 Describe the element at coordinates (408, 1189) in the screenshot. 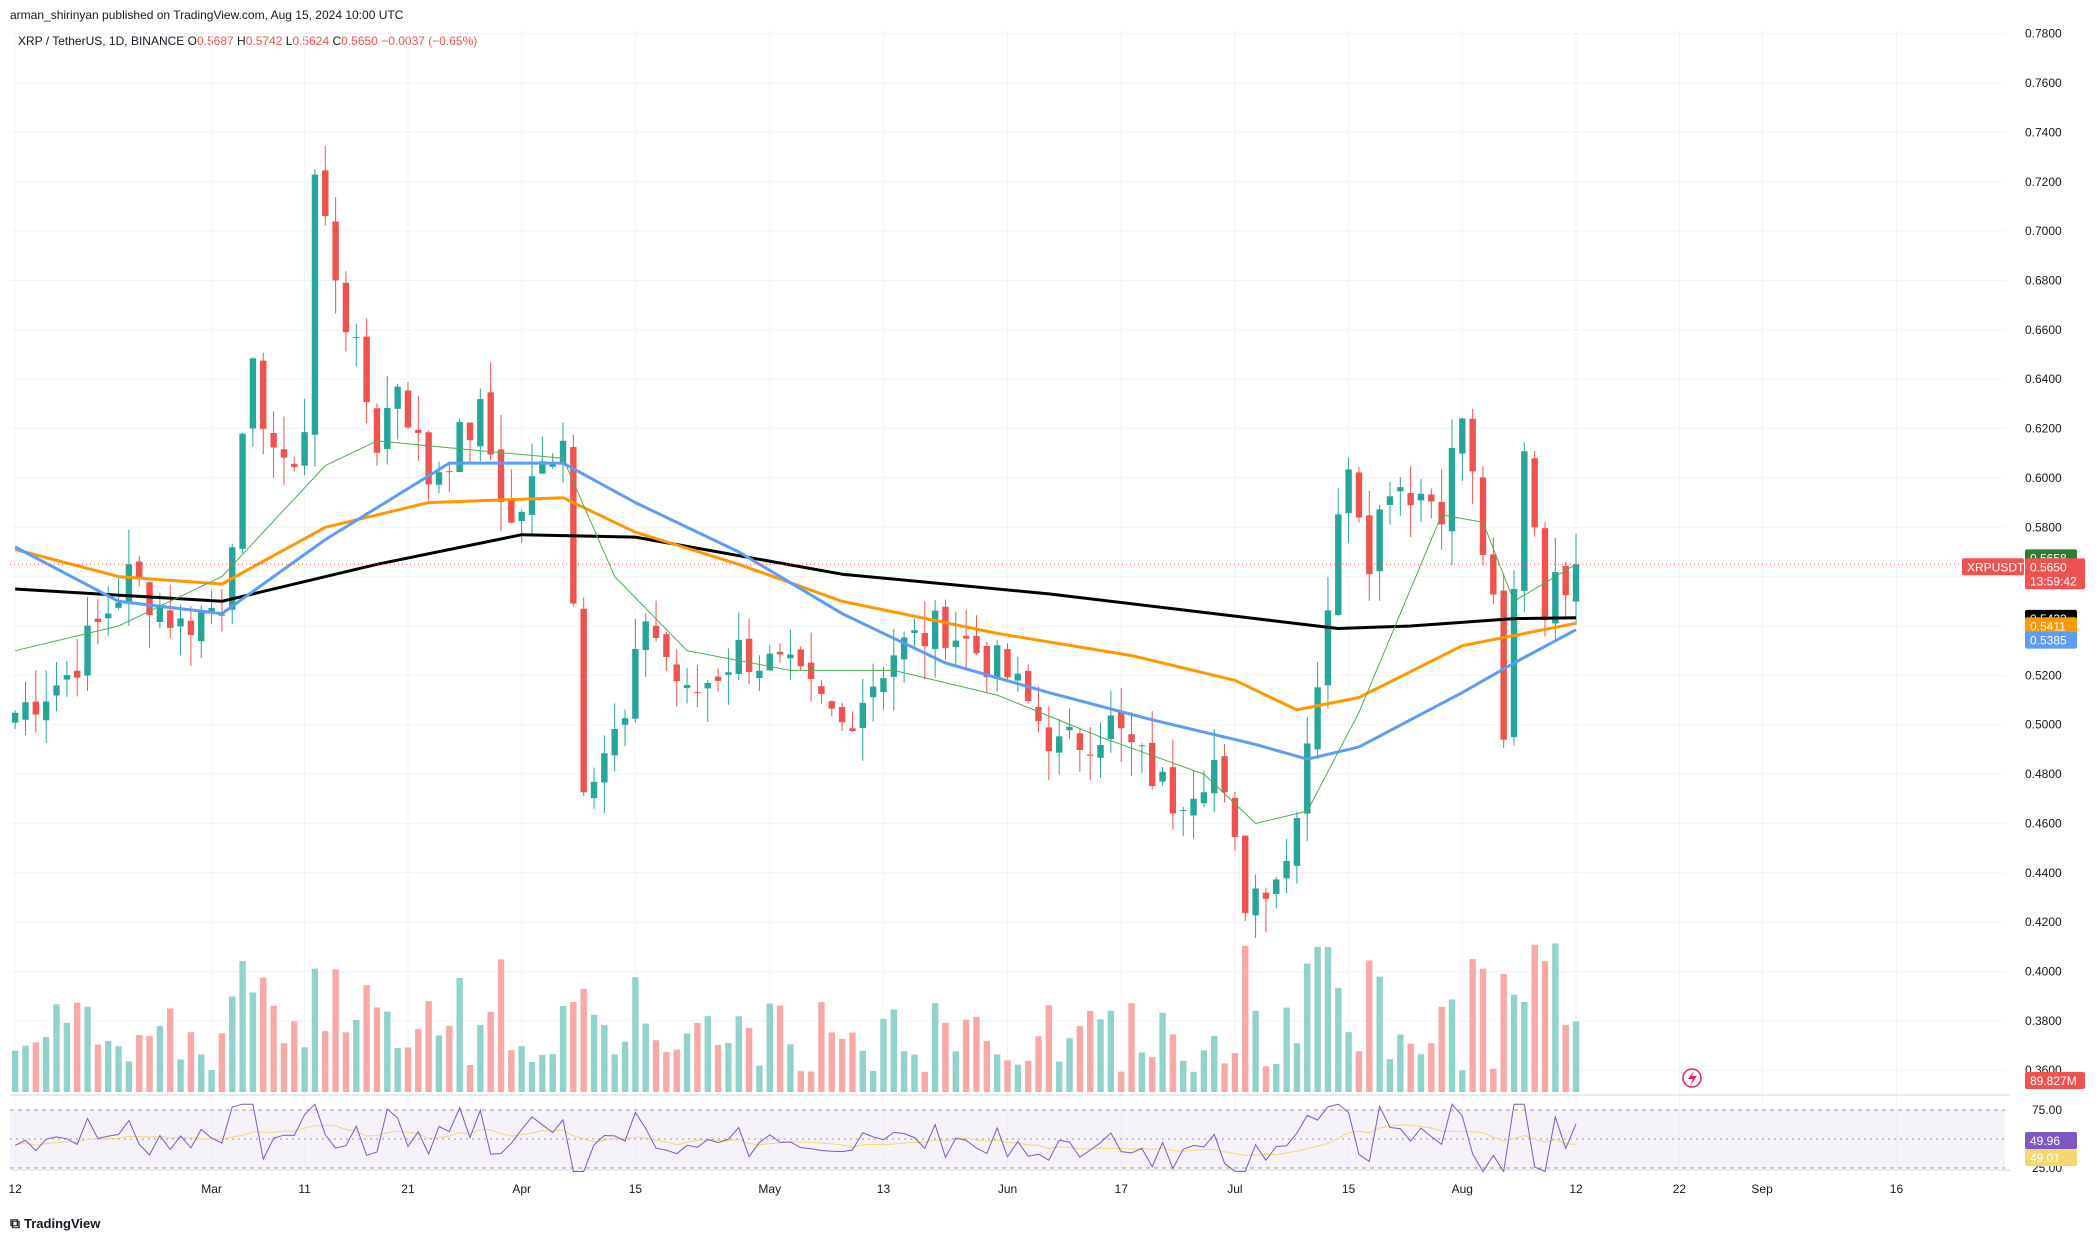

I see `date-tick-label: 21` at that location.